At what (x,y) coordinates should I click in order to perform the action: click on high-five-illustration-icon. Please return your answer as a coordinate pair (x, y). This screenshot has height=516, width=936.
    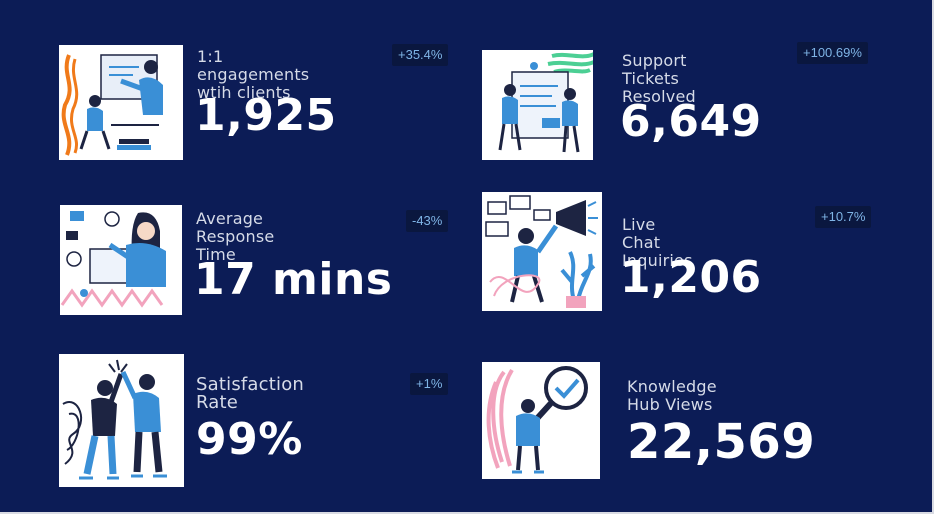
    Looking at the image, I should click on (121, 420).